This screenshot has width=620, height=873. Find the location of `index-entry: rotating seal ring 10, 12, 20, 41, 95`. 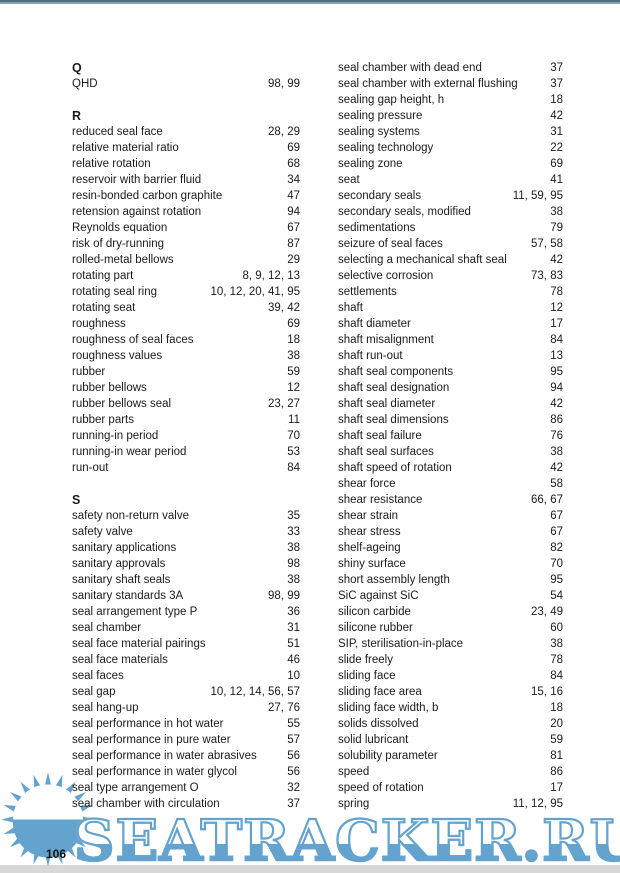

index-entry: rotating seal ring 10, 12, 20, 41, 95 is located at coordinates (186, 292).